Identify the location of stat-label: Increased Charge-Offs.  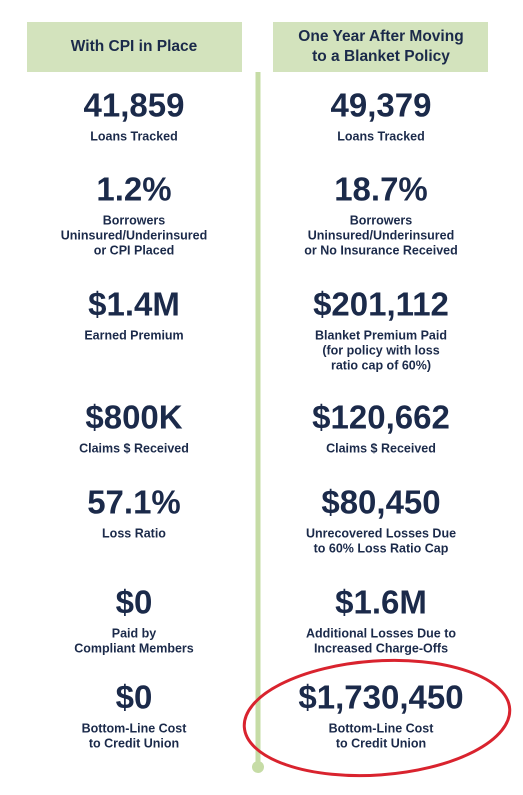
(381, 648).